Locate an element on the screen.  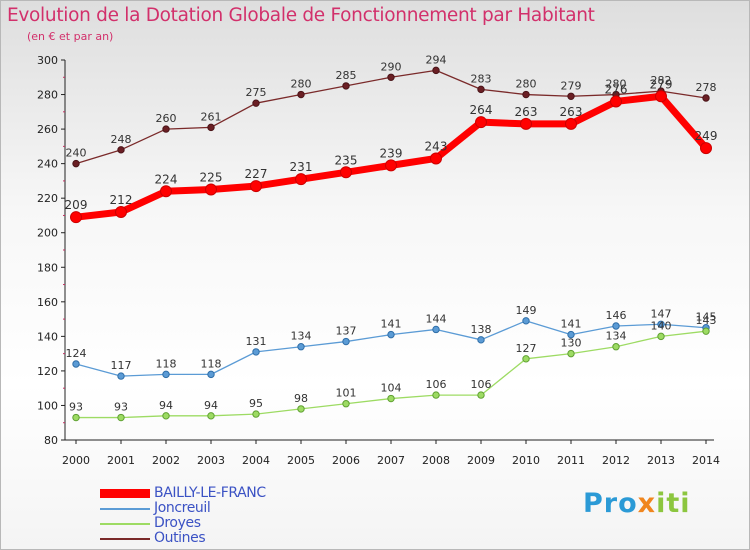
x-tick-label: 2014 is located at coordinates (706, 460).